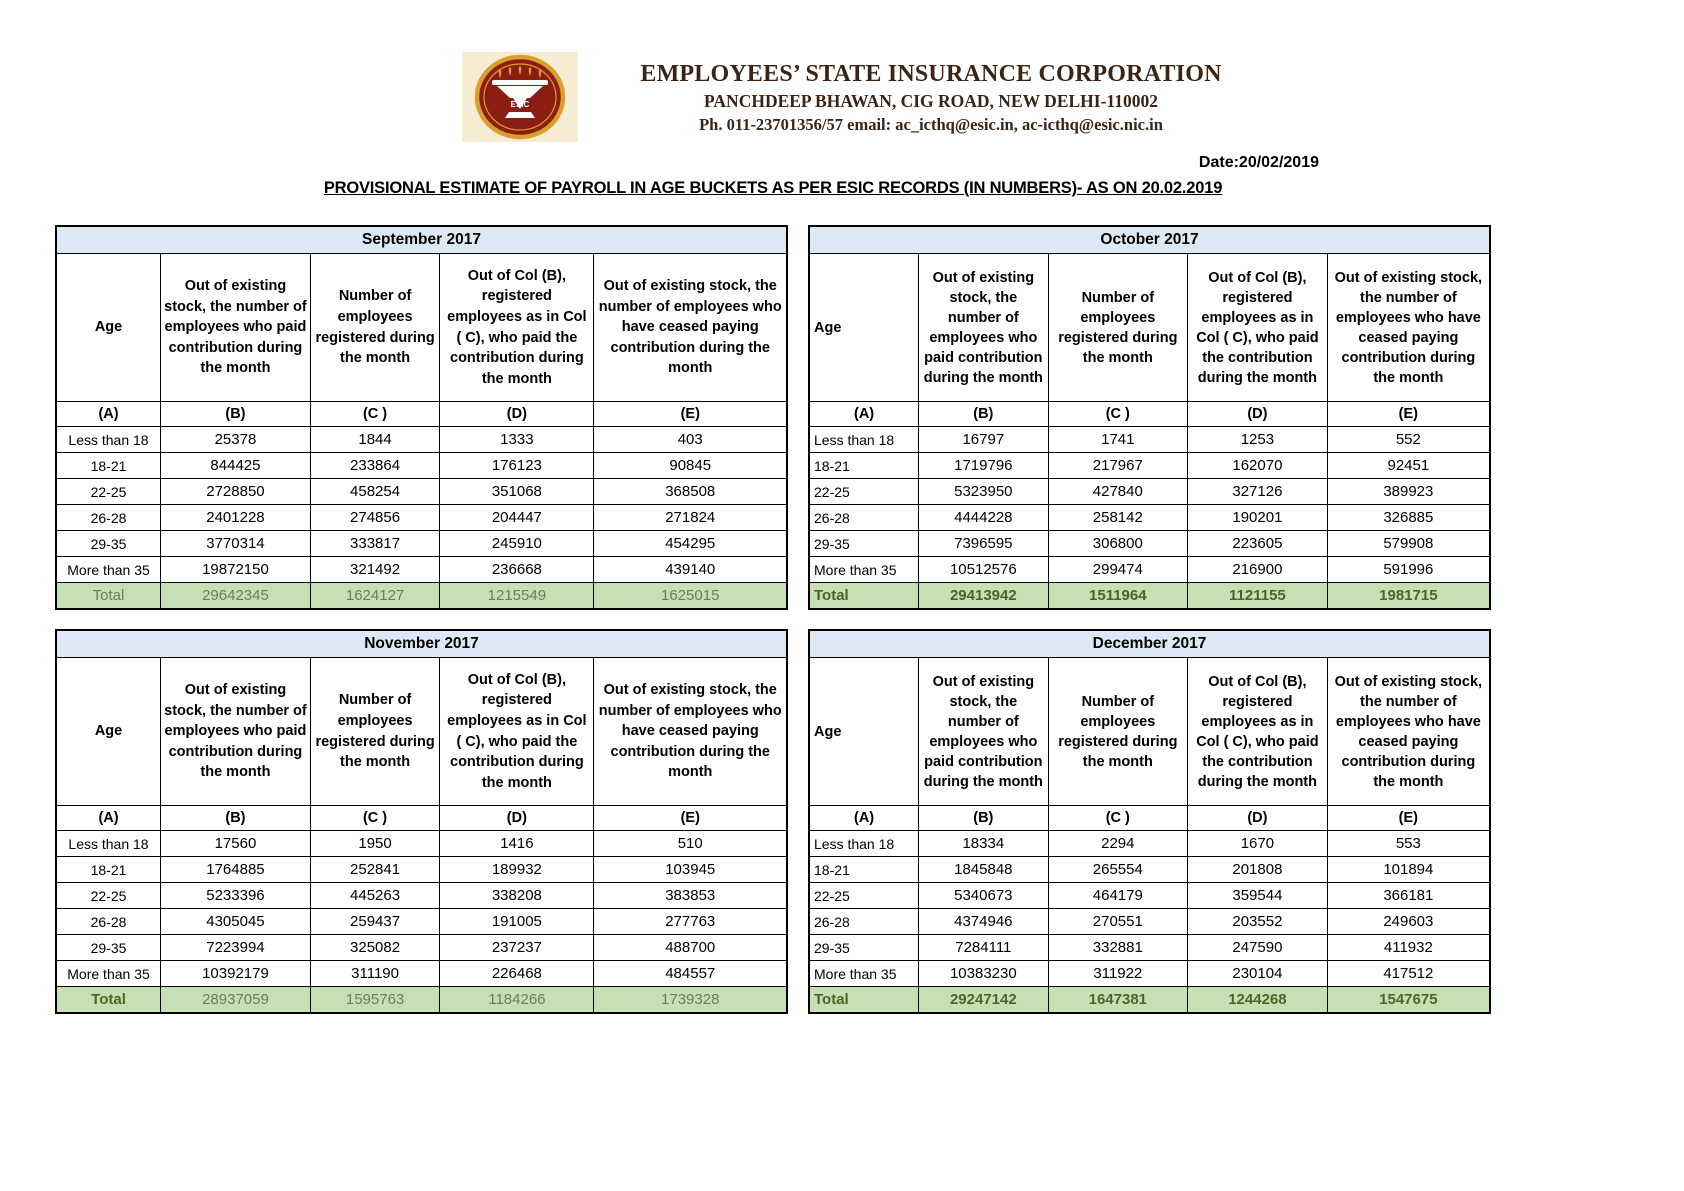  I want to click on value-cell: 258142, so click(1118, 517).